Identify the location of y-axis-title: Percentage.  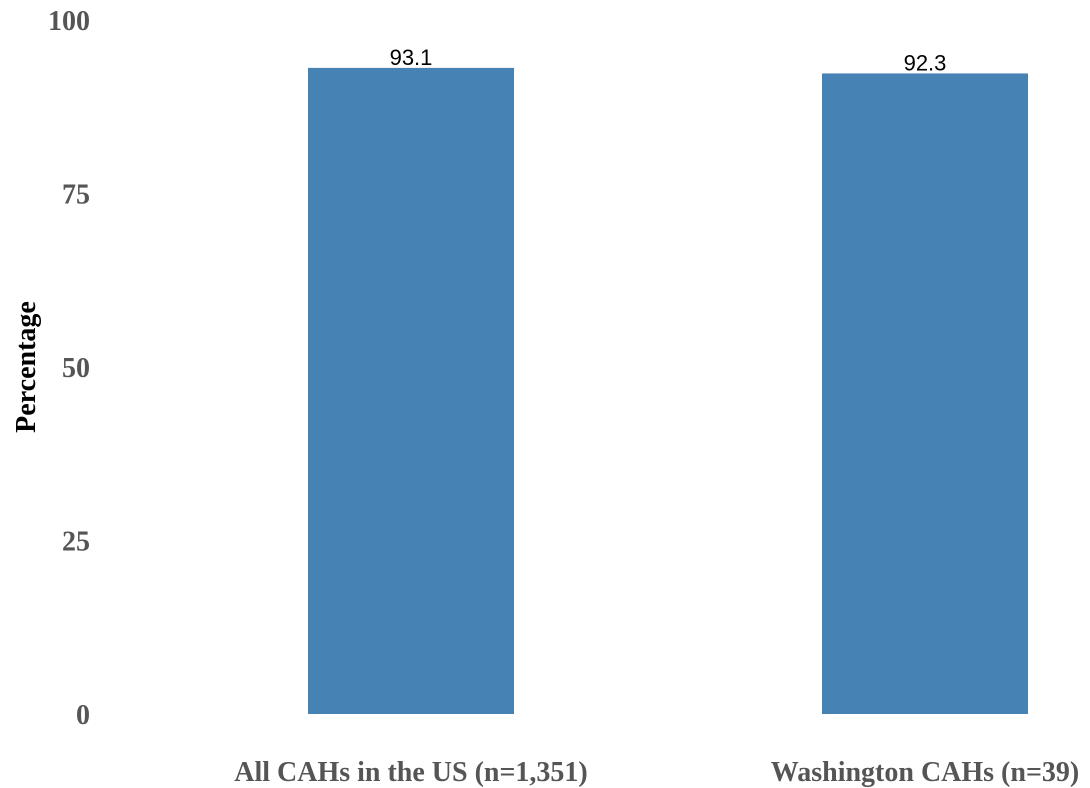
(26, 367).